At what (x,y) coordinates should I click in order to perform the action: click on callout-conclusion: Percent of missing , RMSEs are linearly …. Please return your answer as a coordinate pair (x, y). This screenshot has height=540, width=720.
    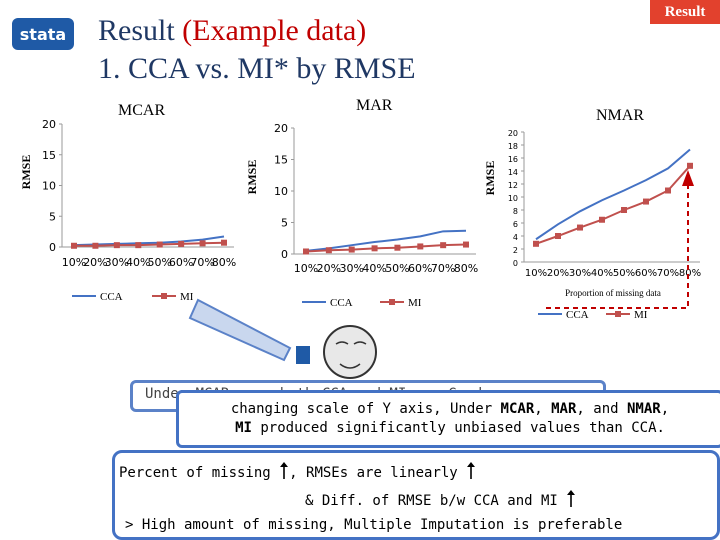
    Looking at the image, I should click on (416, 495).